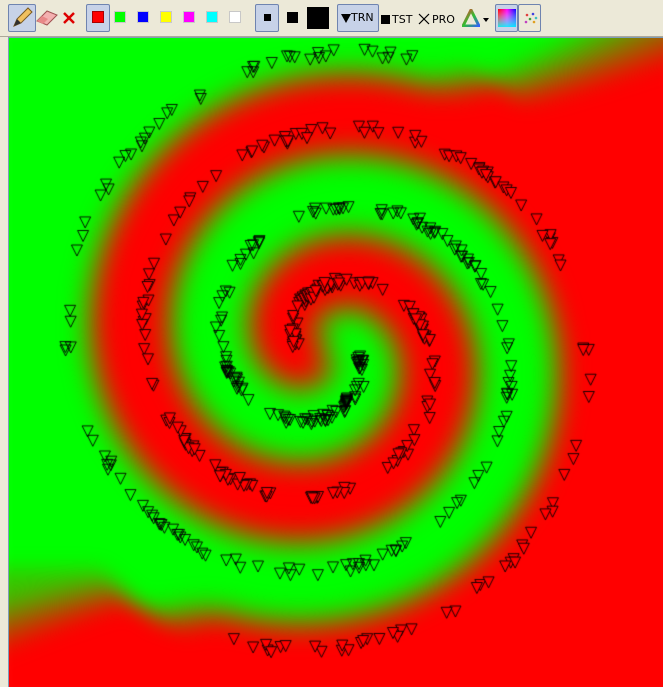 This screenshot has height=687, width=663. I want to click on color-white-button, so click(235, 17).